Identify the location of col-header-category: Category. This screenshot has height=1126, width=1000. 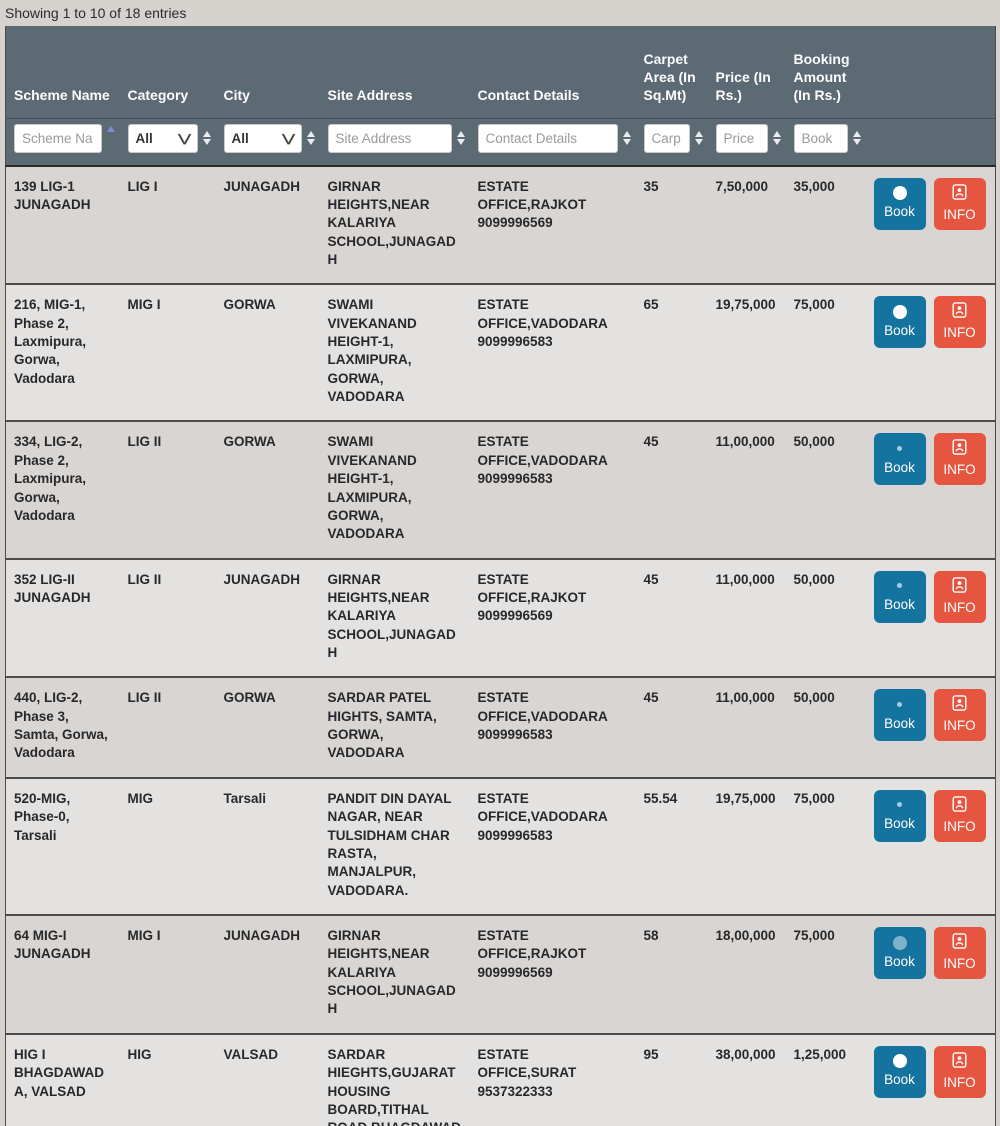
(167, 72).